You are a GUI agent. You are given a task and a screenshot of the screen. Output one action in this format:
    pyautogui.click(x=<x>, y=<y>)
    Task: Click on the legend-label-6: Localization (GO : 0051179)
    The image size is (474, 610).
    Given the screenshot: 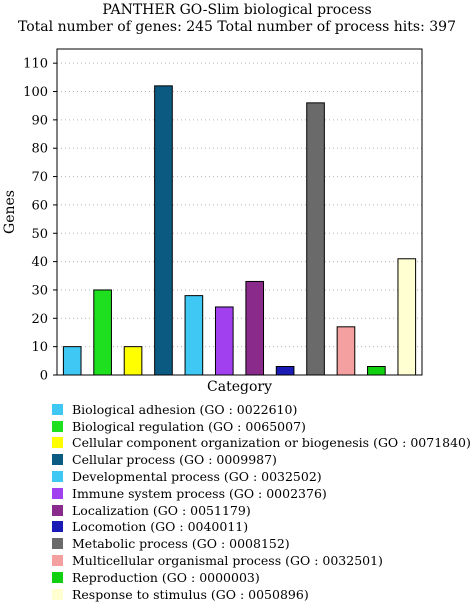 What is the action you would take?
    pyautogui.click(x=161, y=510)
    